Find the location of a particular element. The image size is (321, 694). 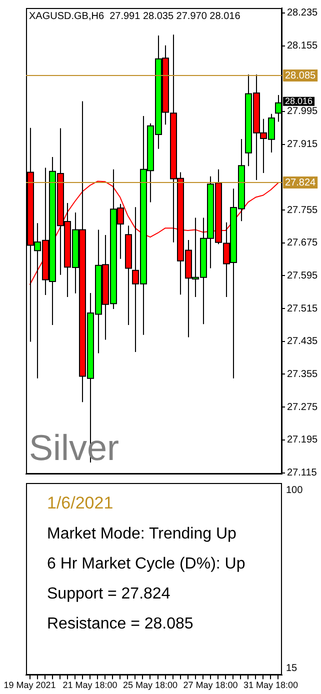

chart-title: XAGUSD.GB,H6 27.991 28.035 27.970 28.016 is located at coordinates (135, 16).